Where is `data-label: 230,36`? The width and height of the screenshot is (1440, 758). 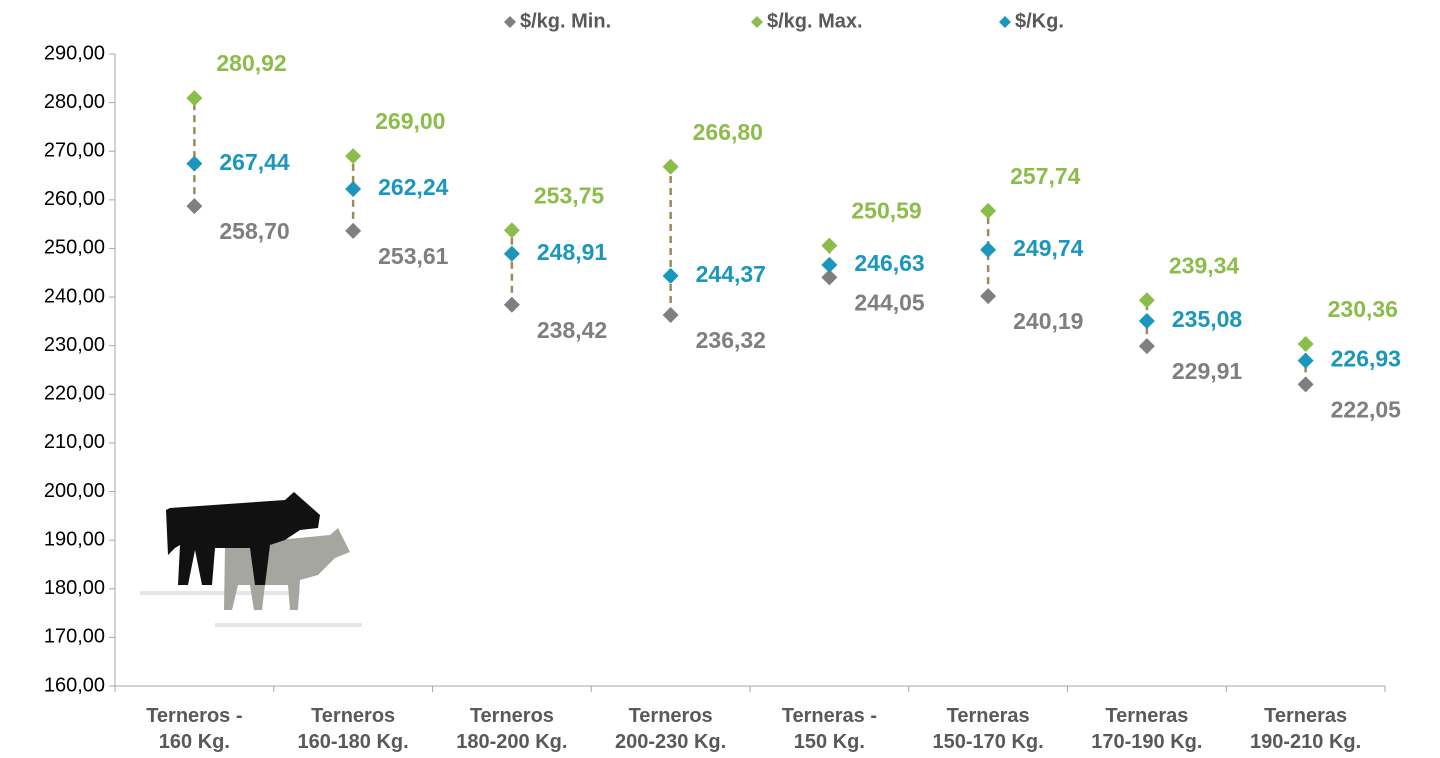 data-label: 230,36 is located at coordinates (1363, 309).